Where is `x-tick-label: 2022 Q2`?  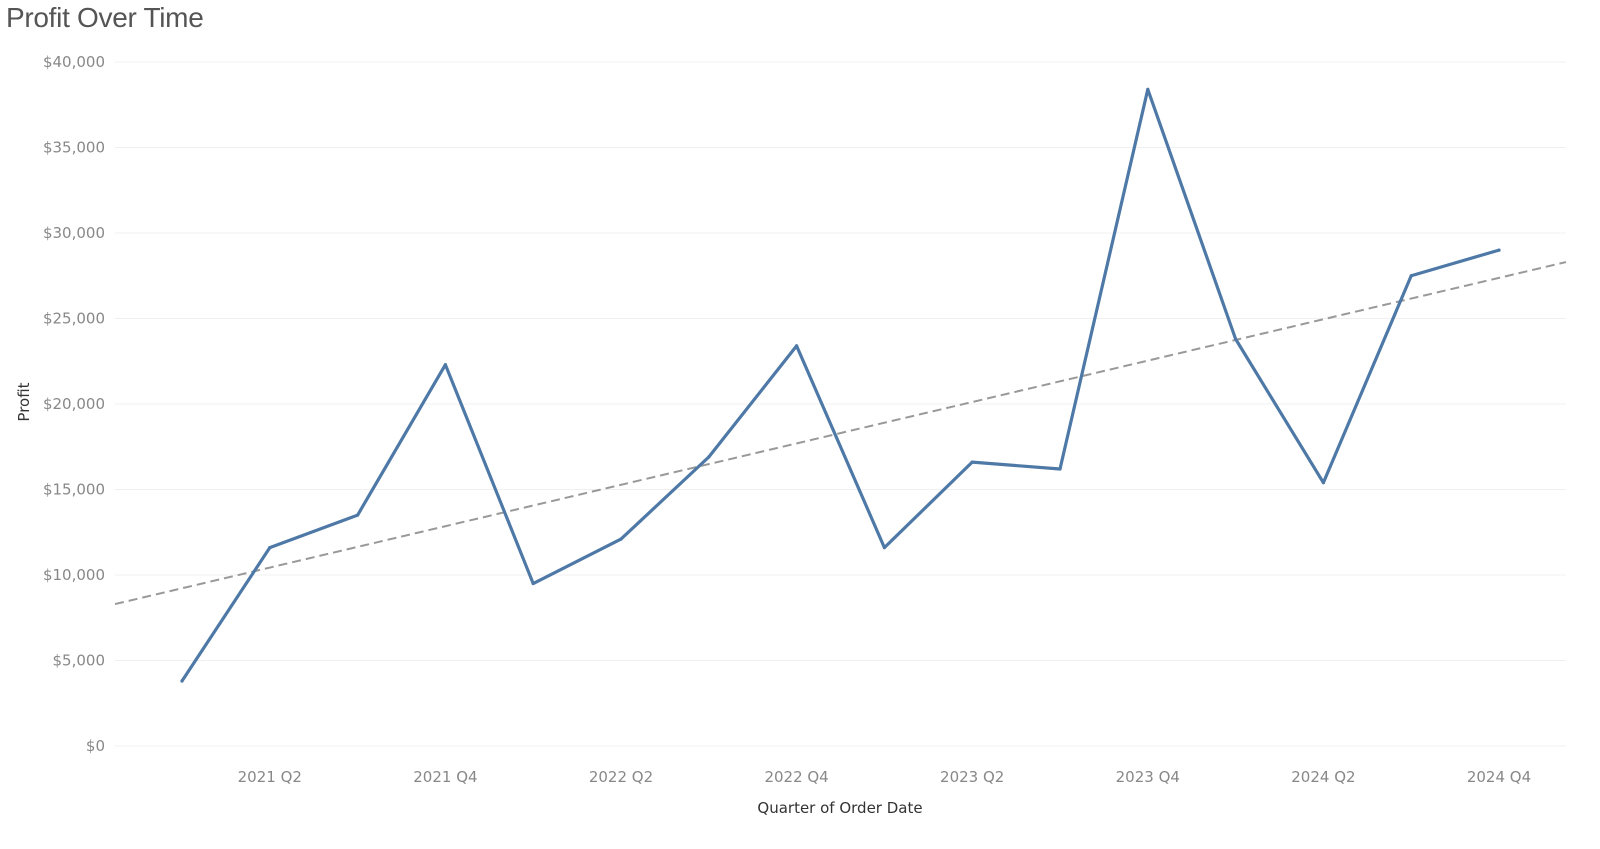
x-tick-label: 2022 Q2 is located at coordinates (621, 777).